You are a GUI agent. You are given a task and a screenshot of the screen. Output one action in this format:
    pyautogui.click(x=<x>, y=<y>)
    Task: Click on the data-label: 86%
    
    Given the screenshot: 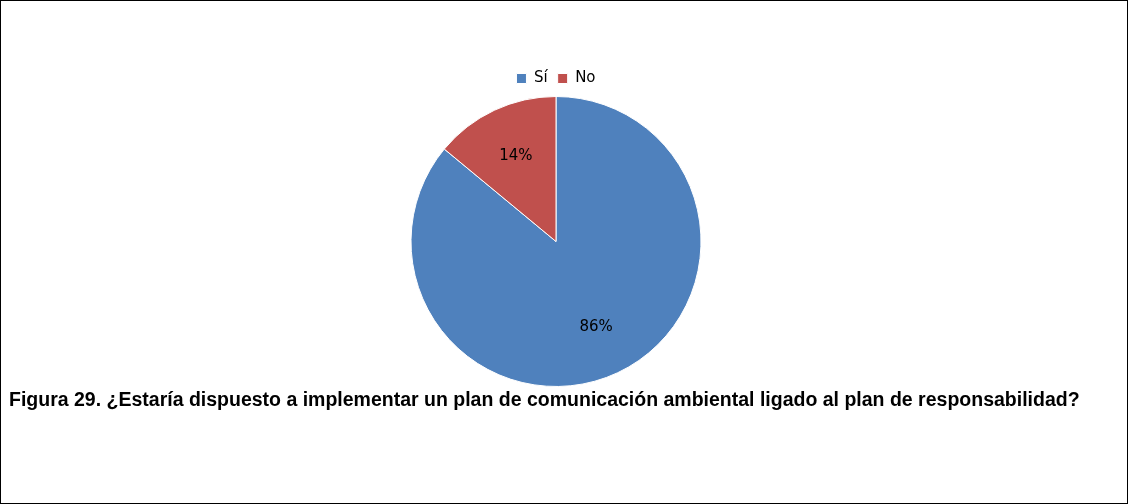 What is the action you would take?
    pyautogui.click(x=596, y=325)
    